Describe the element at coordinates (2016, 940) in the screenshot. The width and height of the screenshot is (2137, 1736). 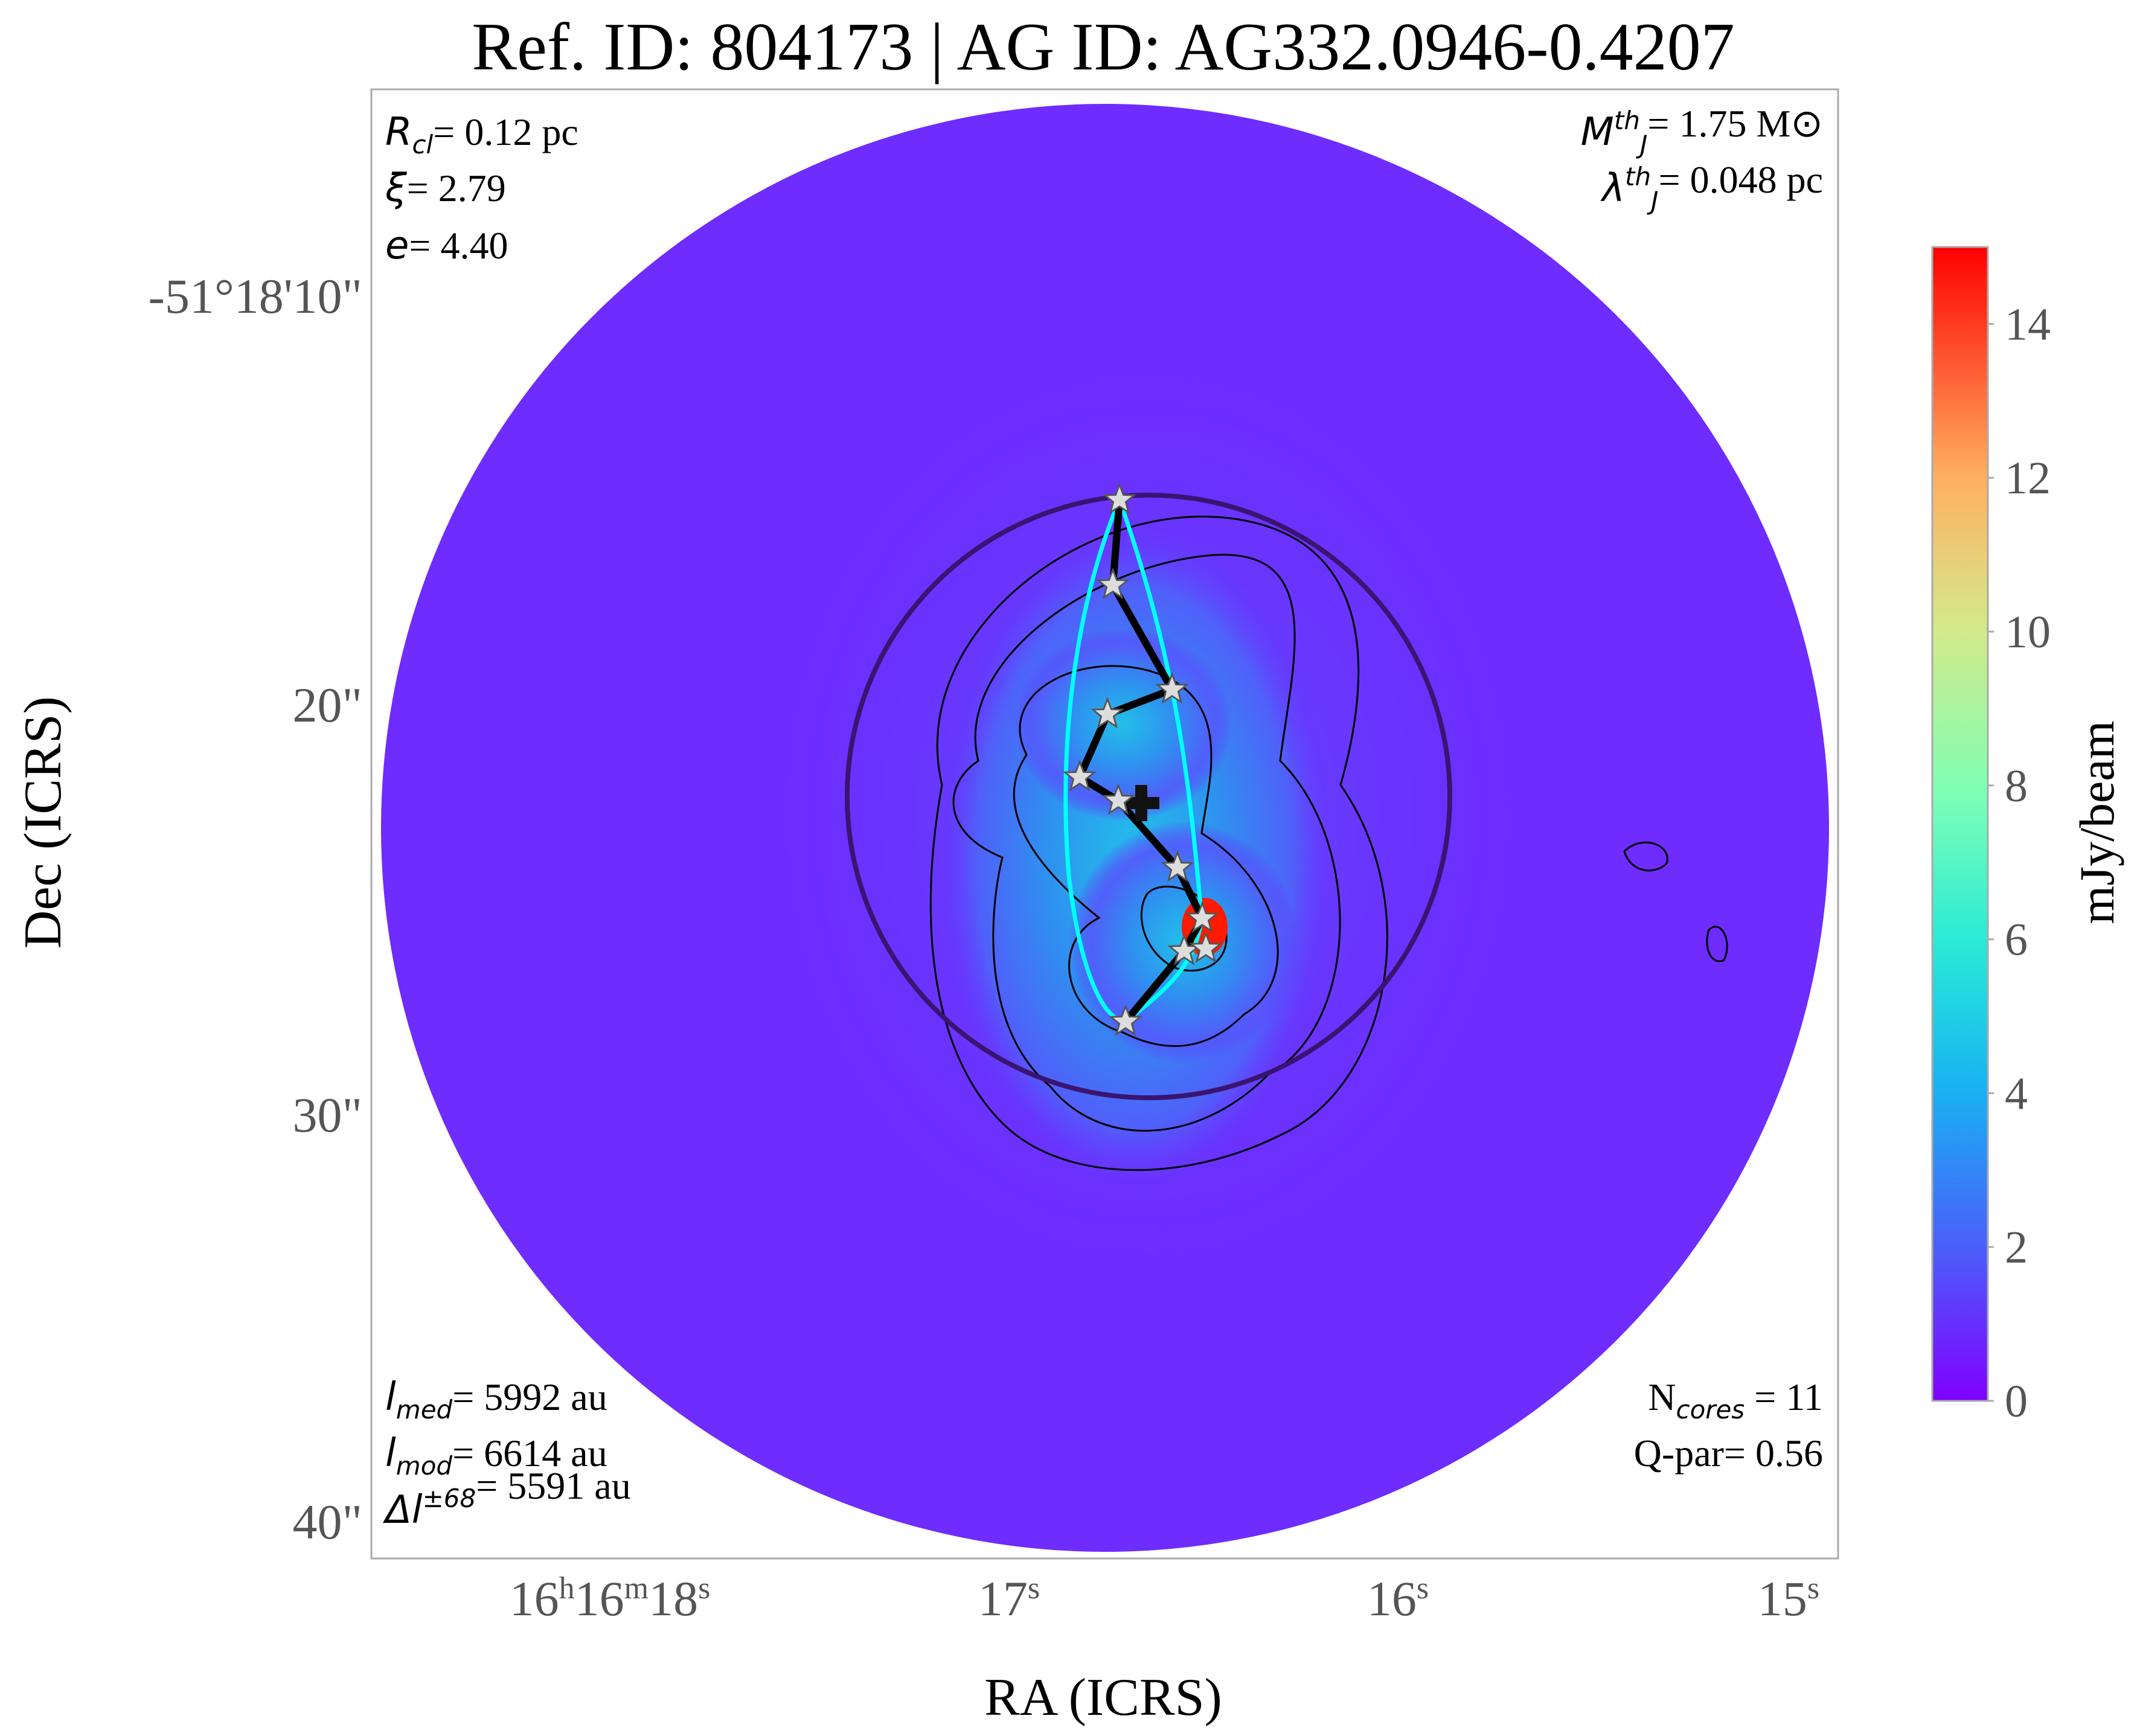
I see `colorbar-tick-label: 6` at that location.